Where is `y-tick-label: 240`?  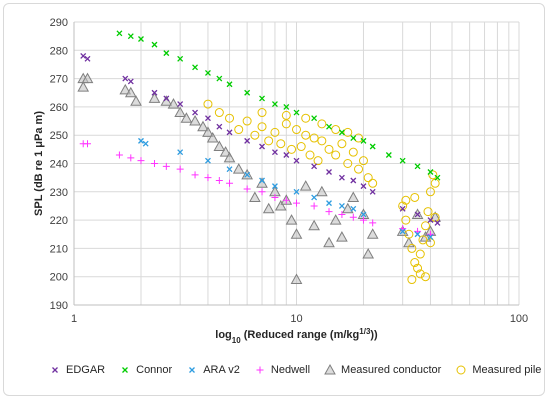 y-tick-label: 240 is located at coordinates (59, 165).